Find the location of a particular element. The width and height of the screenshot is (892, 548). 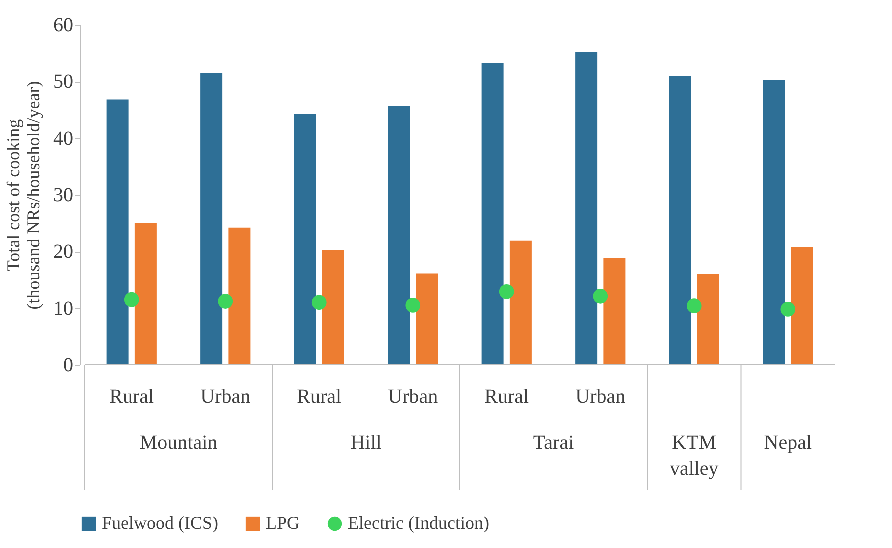

y-tick-label: 10 is located at coordinates (64, 309).